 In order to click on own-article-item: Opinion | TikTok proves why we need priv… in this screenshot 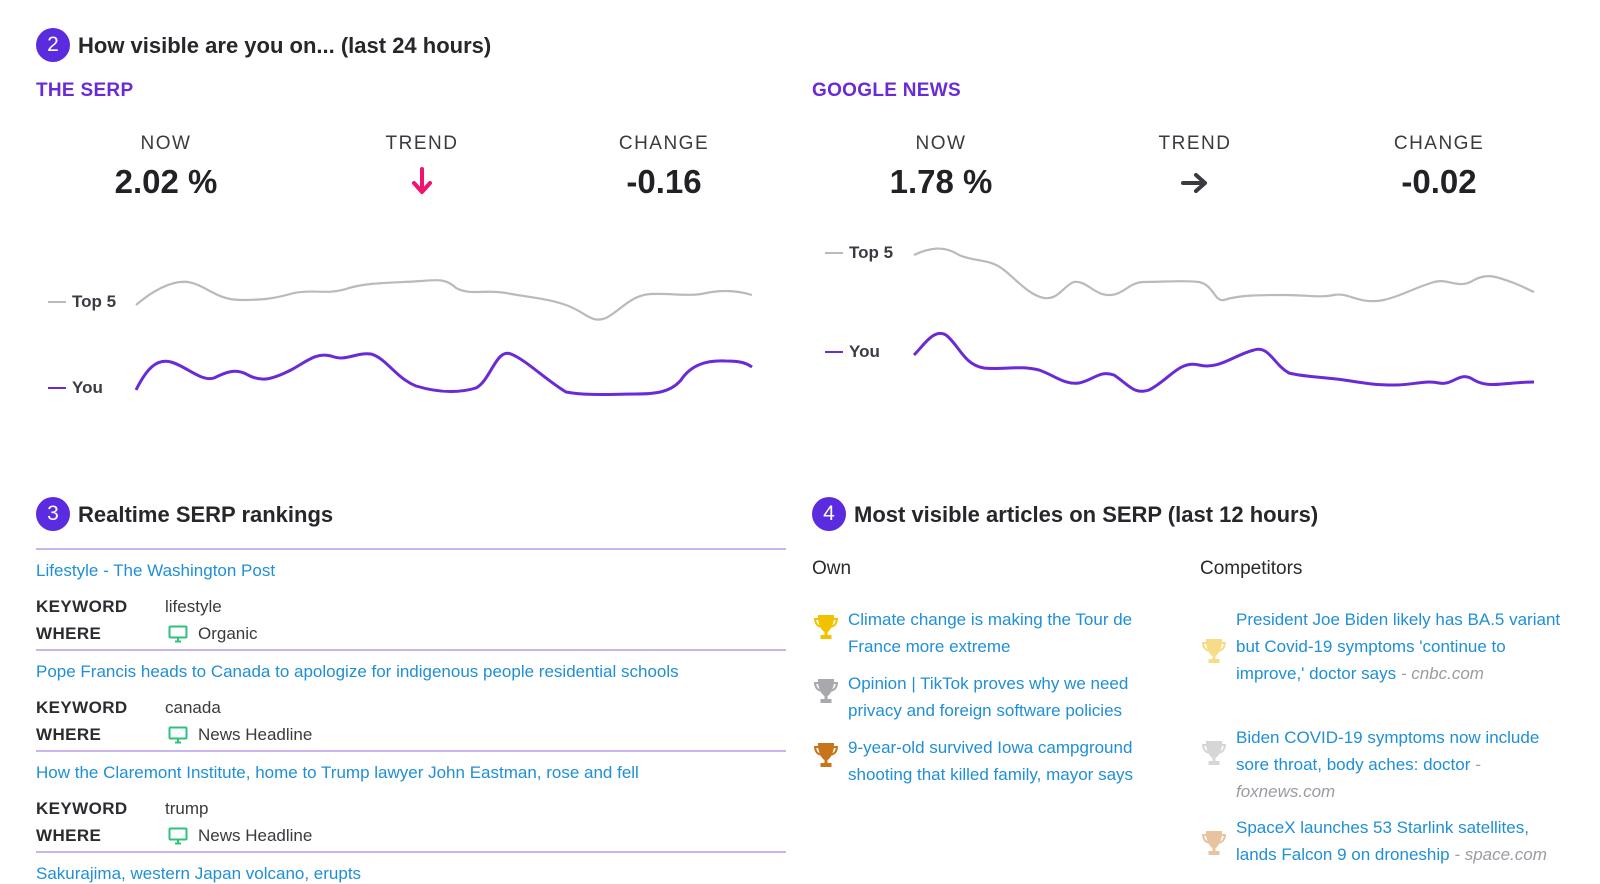, I will do `click(992, 697)`.